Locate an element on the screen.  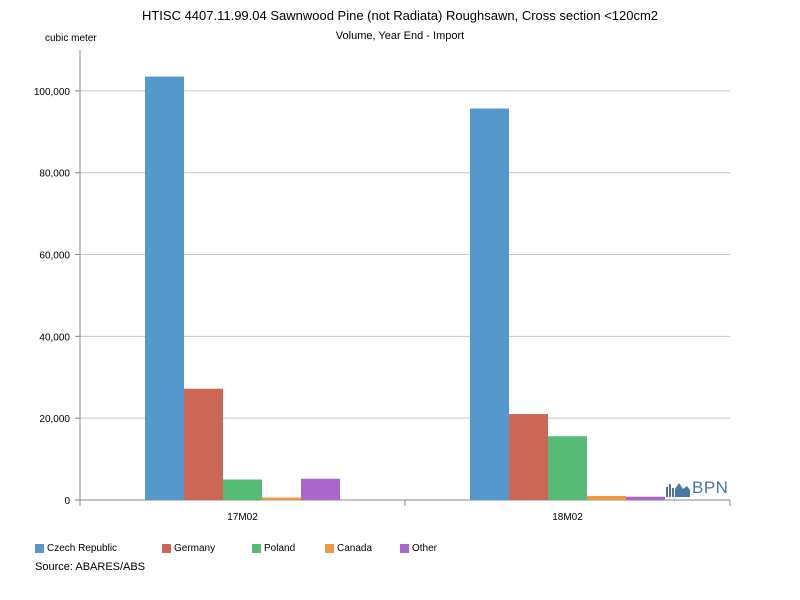
y-tick-label: 100,000 is located at coordinates (52, 92).